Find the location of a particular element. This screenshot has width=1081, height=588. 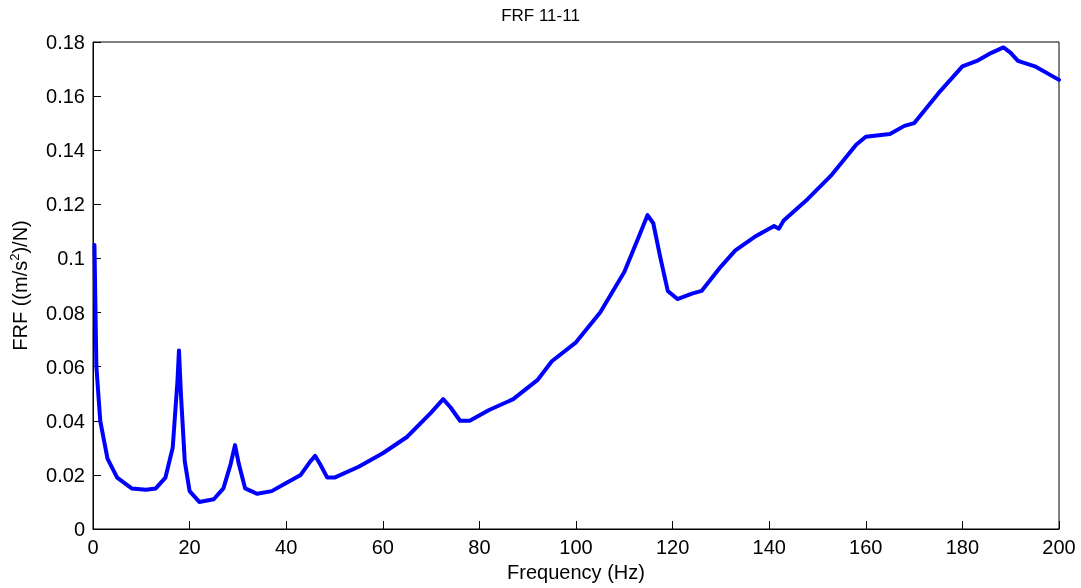

y-tick-label: 0.08 is located at coordinates (65, 312).